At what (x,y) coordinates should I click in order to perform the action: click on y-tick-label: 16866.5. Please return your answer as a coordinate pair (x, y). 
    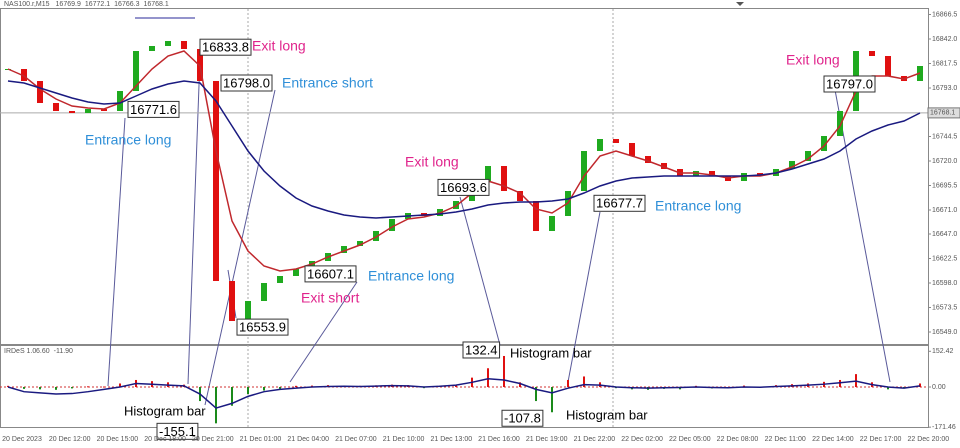
    Looking at the image, I should click on (944, 14).